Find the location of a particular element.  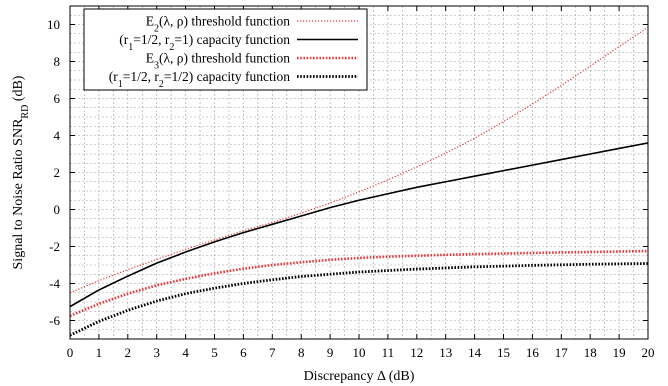

x-tick-label: 7 is located at coordinates (272, 352).